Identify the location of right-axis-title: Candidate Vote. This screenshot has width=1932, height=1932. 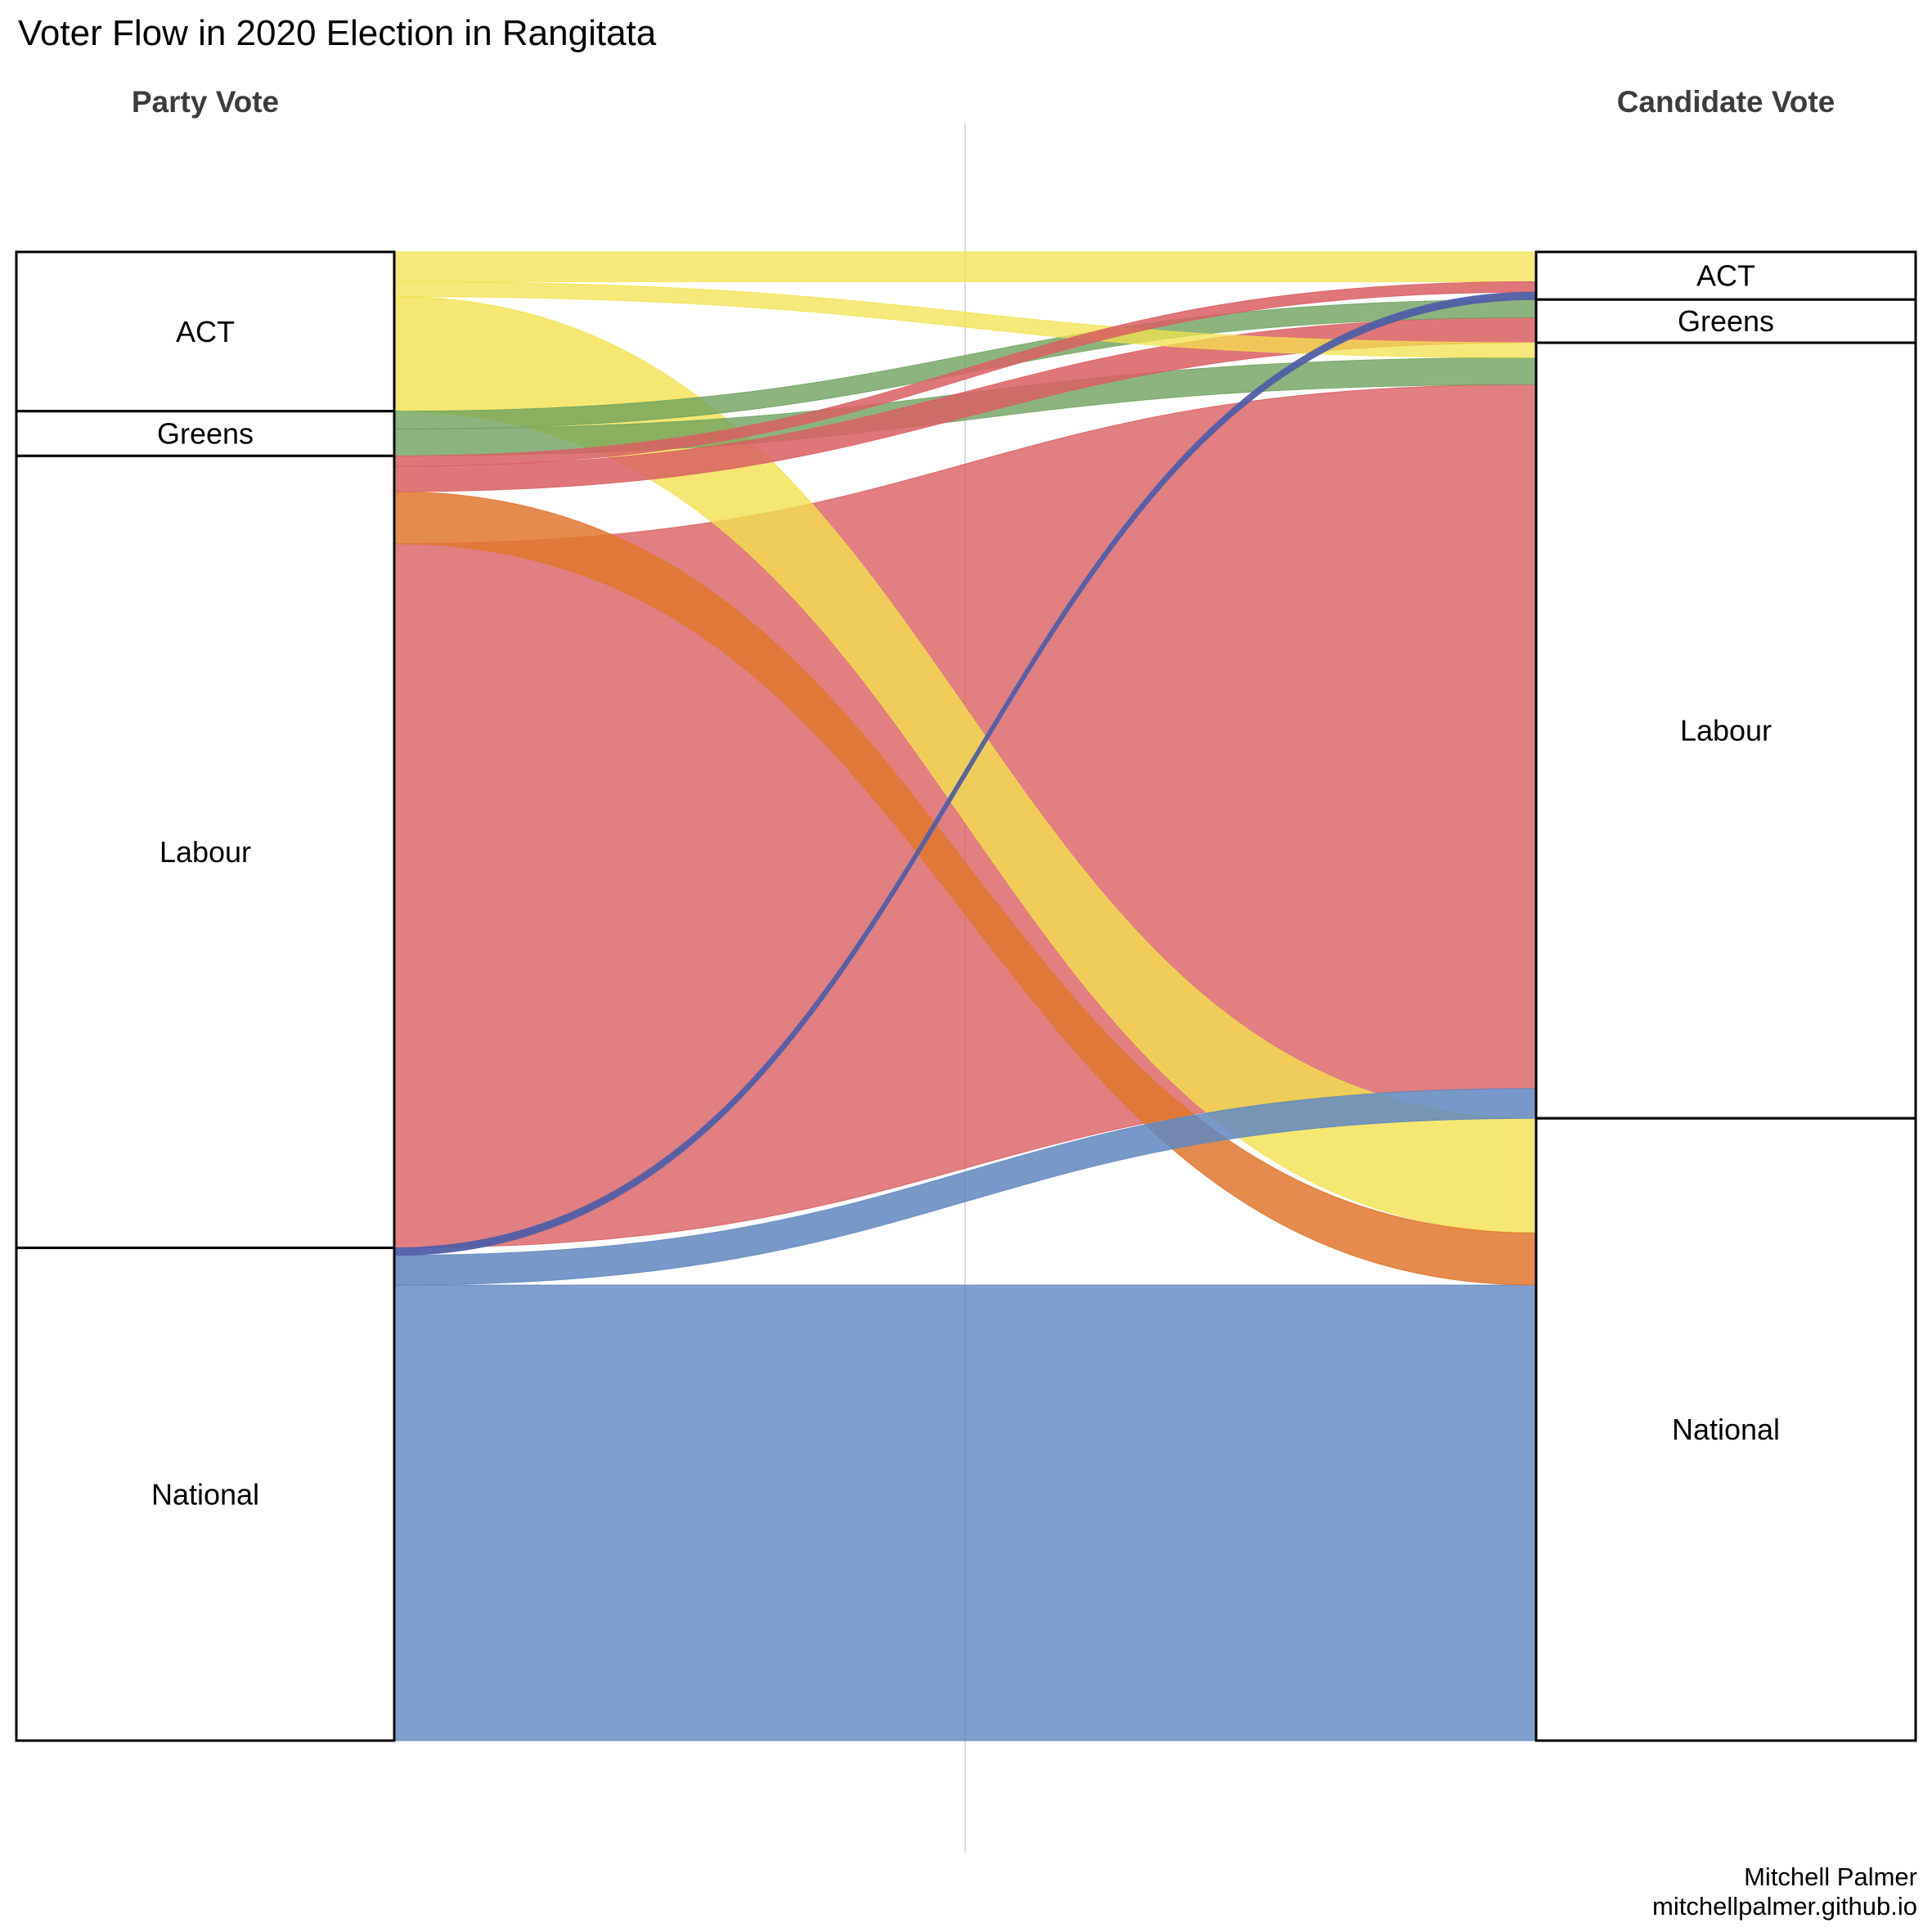
(1726, 102).